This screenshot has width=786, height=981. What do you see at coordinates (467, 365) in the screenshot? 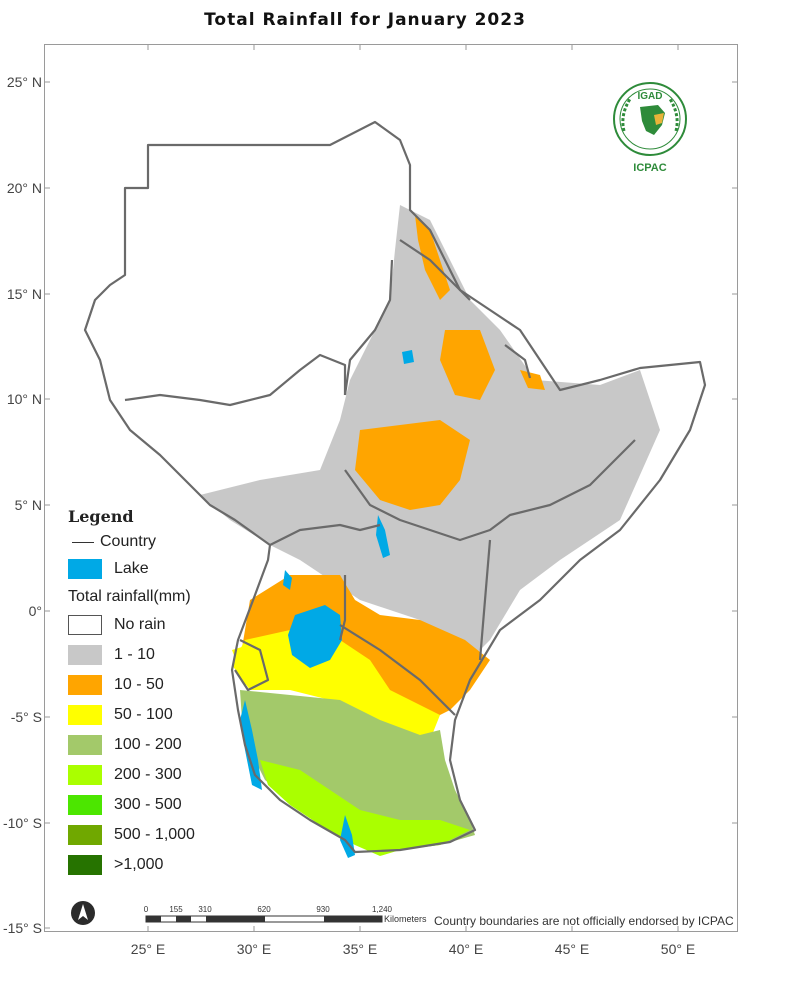
I see `zone-10-50-ethiopia-north` at bounding box center [467, 365].